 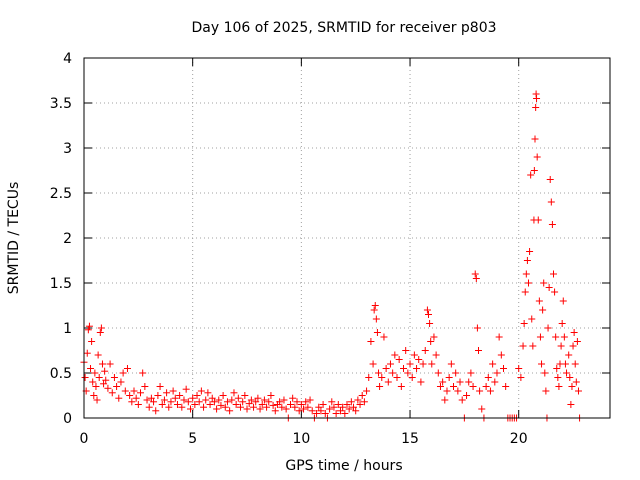 I want to click on x-tick-label: 15, so click(x=410, y=439).